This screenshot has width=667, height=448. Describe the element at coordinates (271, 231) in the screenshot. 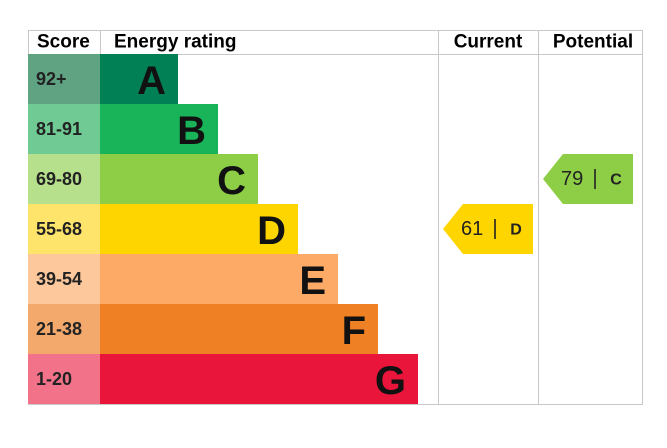

I see `rating-letter: D` at that location.